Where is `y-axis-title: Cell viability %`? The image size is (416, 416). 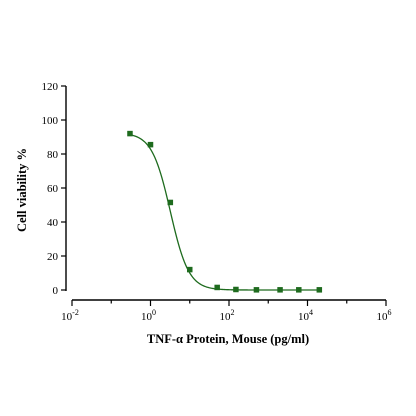
y-axis-title: Cell viability % is located at coordinates (22, 190).